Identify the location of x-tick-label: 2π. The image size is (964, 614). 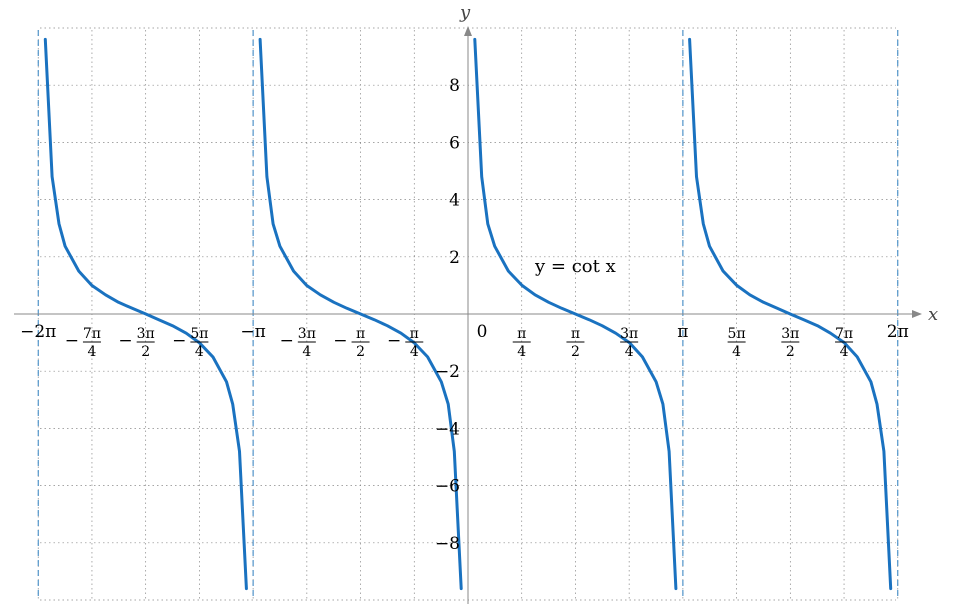
(898, 332).